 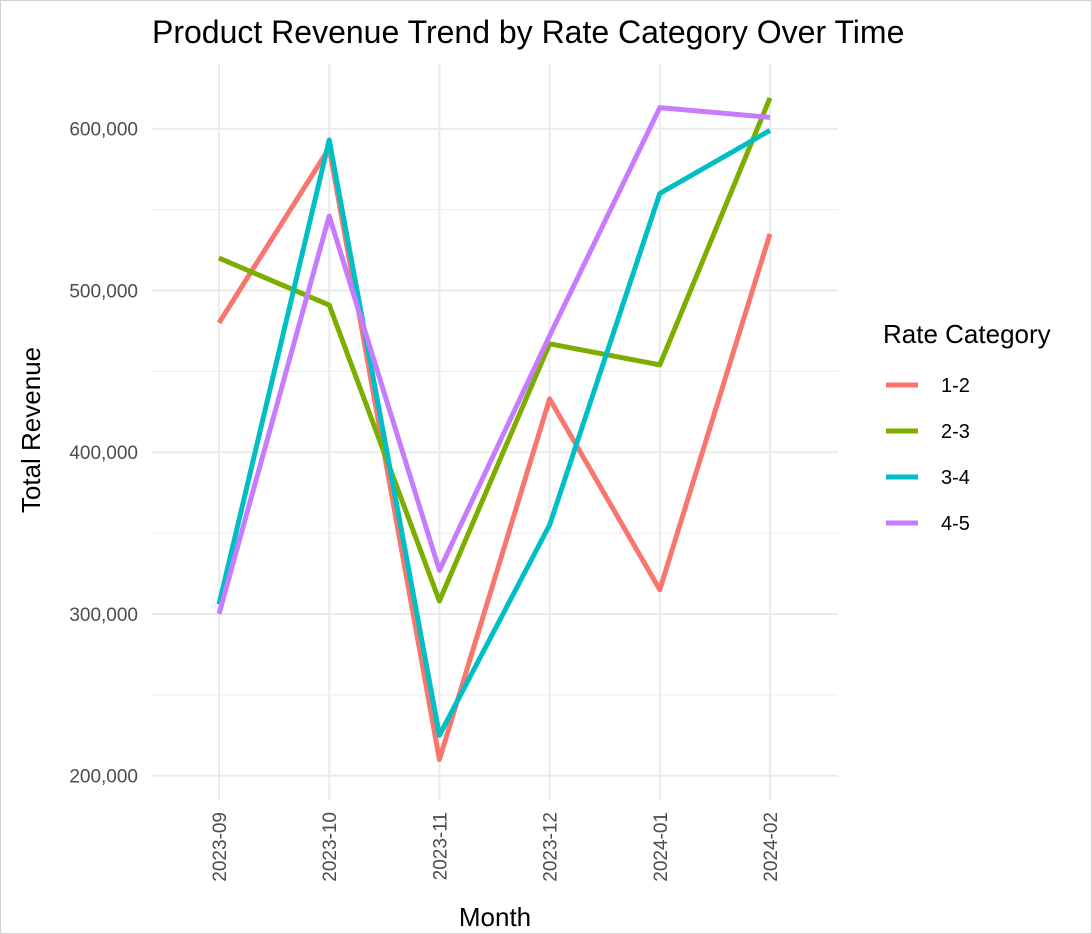 I want to click on y-axis-ticks: 200,000 300,000 400,000 500,000 600,000, so click(x=103, y=454).